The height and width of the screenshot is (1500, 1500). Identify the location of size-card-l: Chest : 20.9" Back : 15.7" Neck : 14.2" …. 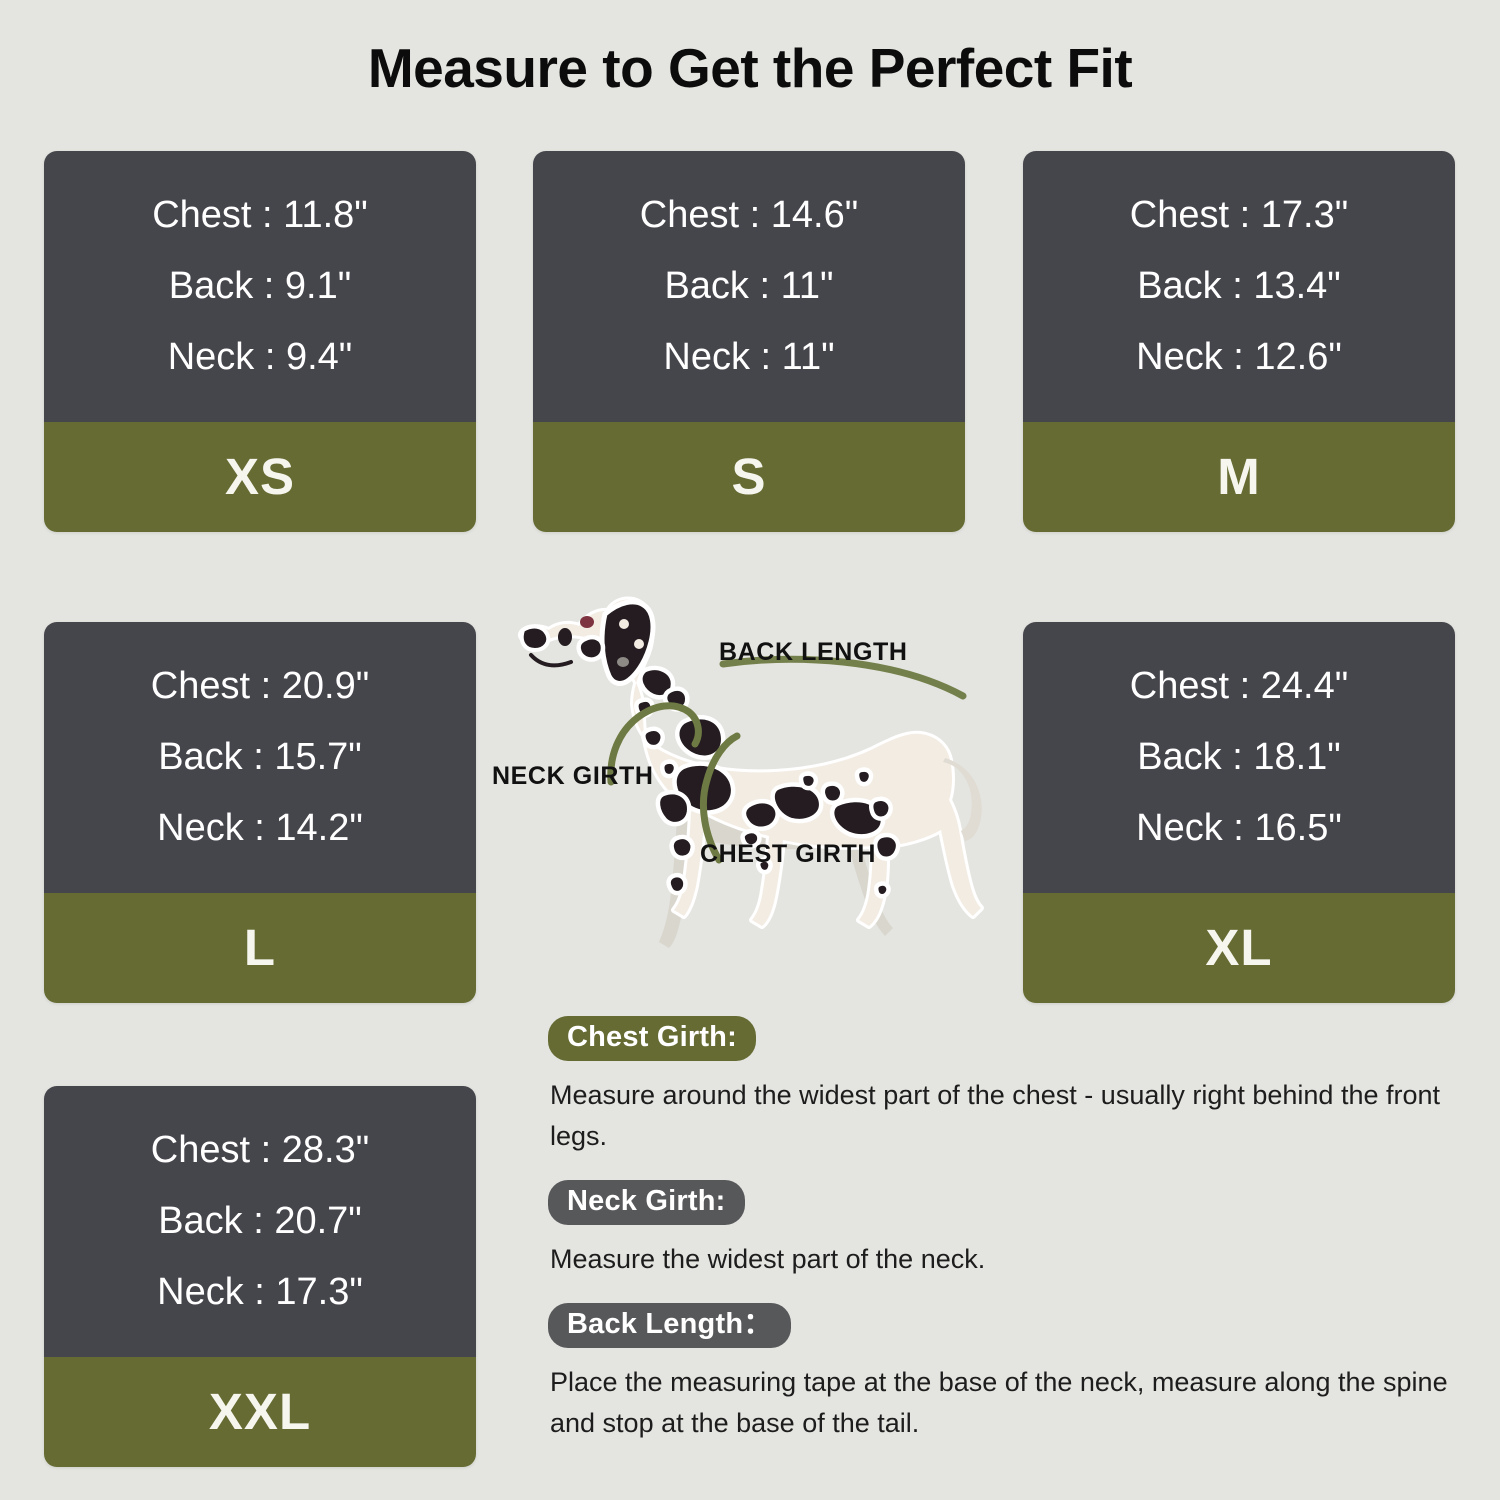
(260, 812).